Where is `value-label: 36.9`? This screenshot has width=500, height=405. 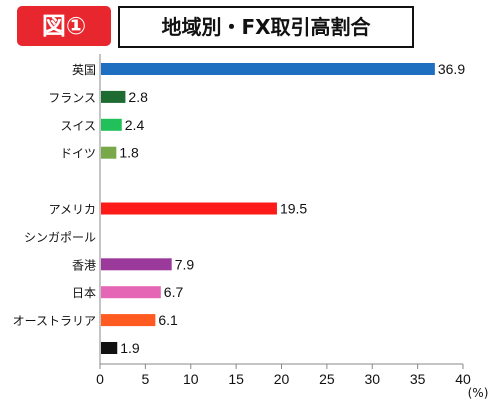 value-label: 36.9 is located at coordinates (451, 69).